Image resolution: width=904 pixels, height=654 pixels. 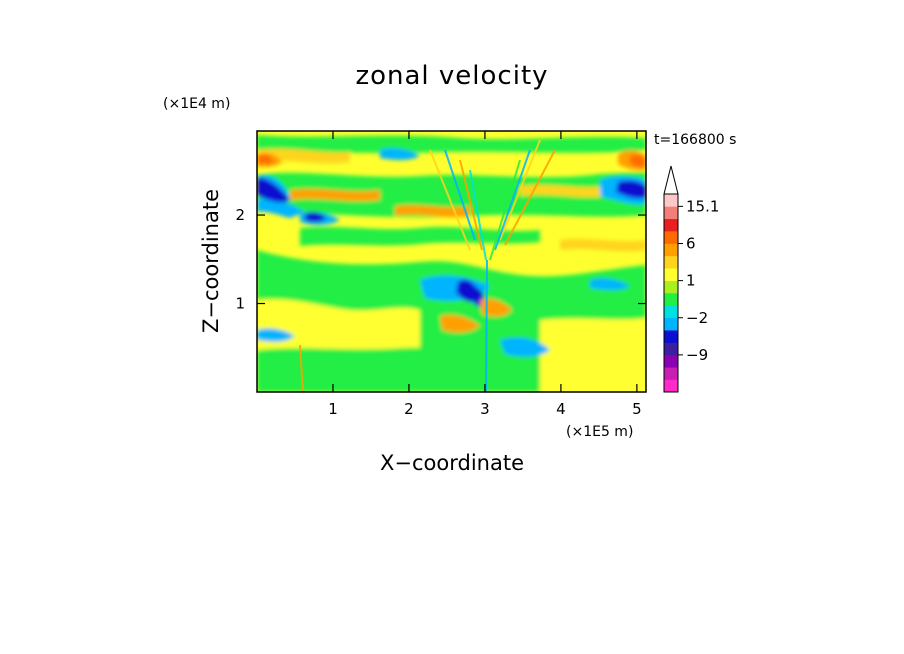 What do you see at coordinates (196, 104) in the screenshot?
I see `y-multiplier: (×1E4 m)` at bounding box center [196, 104].